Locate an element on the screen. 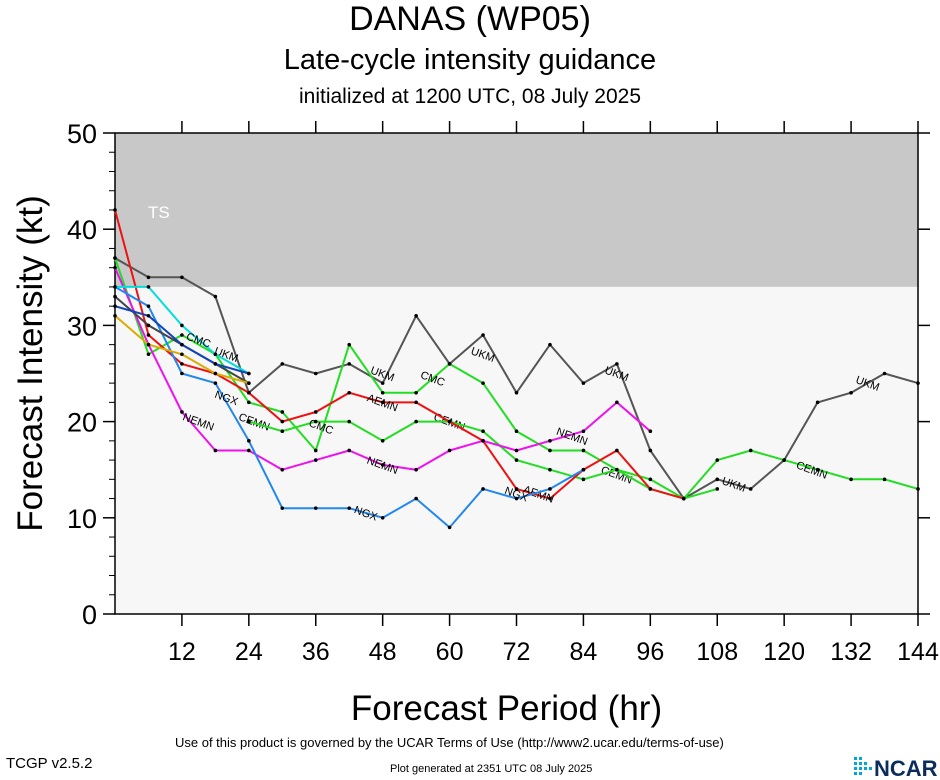  chart-title: DANAS (WP05) is located at coordinates (470, 19).